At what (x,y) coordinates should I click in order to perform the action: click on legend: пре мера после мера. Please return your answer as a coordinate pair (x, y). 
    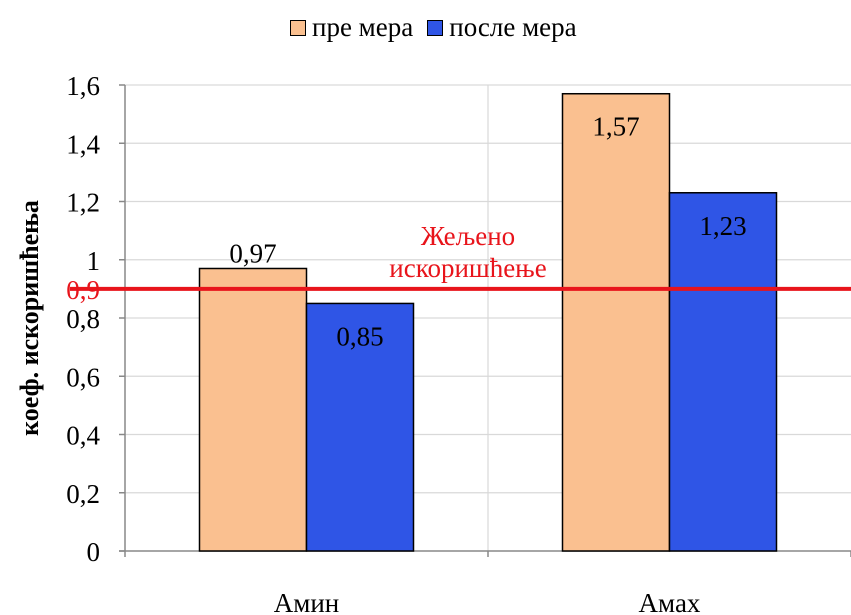
    Looking at the image, I should click on (440, 27).